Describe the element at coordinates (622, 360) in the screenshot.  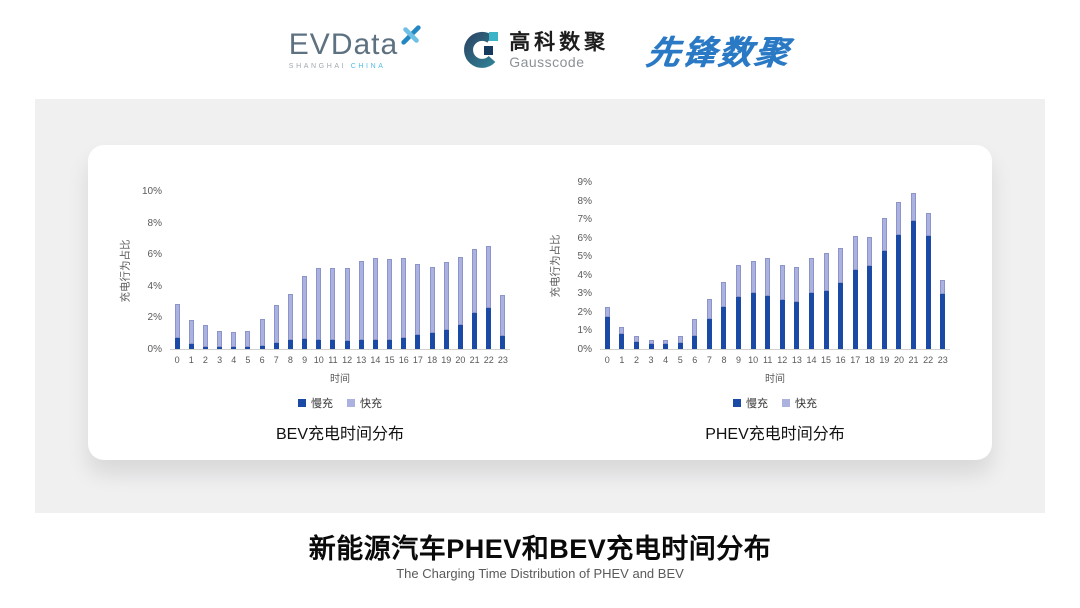
I see `x-tick-label: 1` at that location.